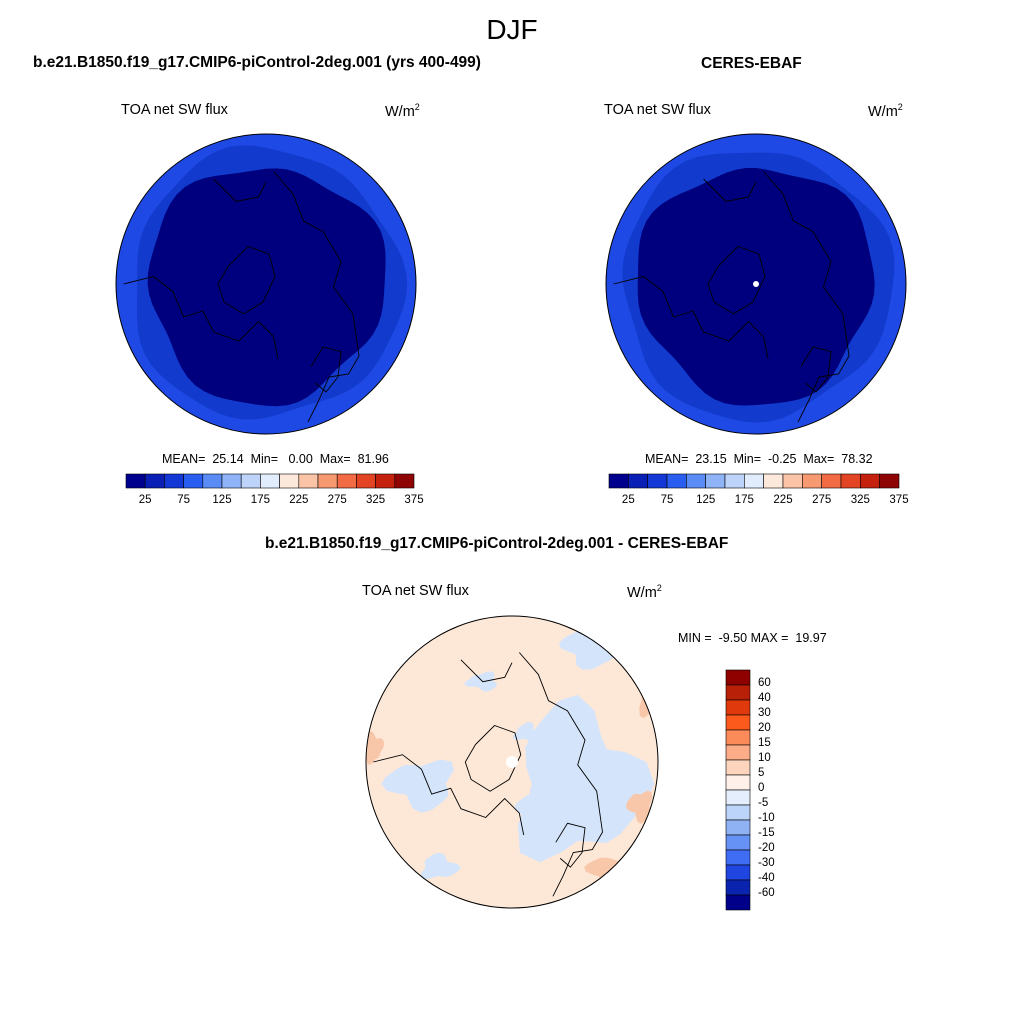 The image size is (1024, 1024). What do you see at coordinates (260, 500) in the screenshot?
I see `colorbar1-tick-3: 175` at bounding box center [260, 500].